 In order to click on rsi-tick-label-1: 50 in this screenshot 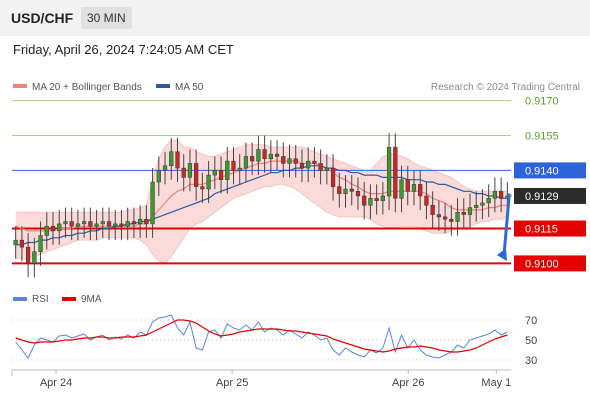, I will do `click(531, 341)`.